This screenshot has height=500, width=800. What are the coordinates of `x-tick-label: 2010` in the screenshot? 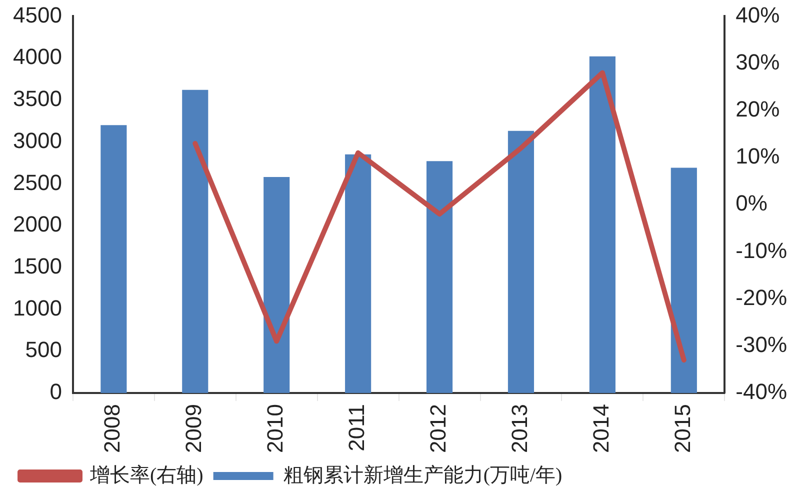 It's located at (275, 429).